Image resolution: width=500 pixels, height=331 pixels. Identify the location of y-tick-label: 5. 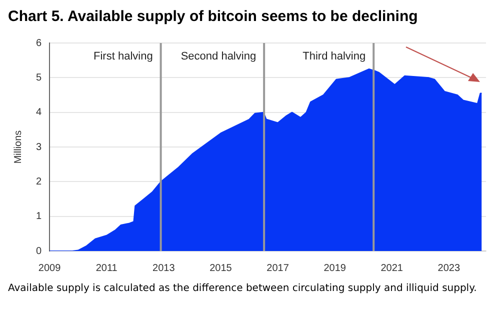
(39, 78).